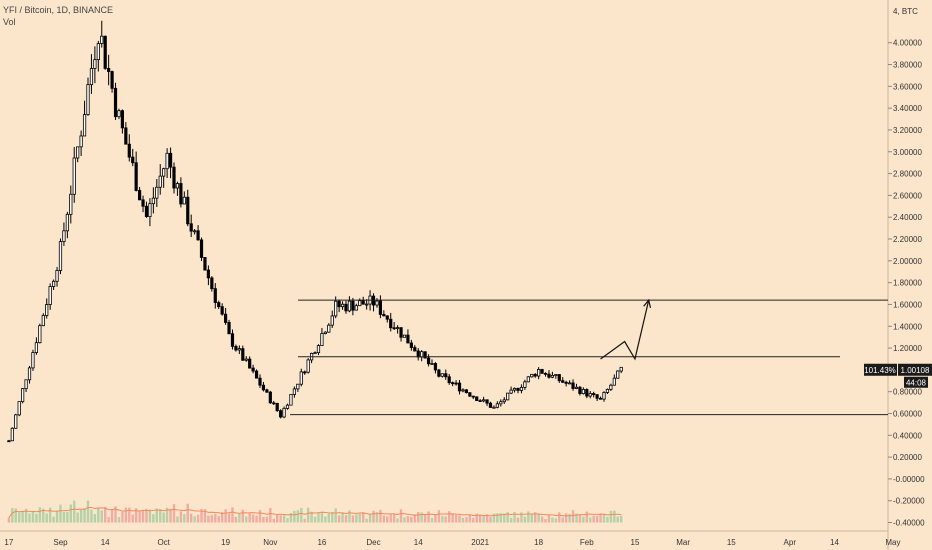 The height and width of the screenshot is (550, 932). What do you see at coordinates (880, 370) in the screenshot?
I see `percent-badge-label: 101.43%` at bounding box center [880, 370].